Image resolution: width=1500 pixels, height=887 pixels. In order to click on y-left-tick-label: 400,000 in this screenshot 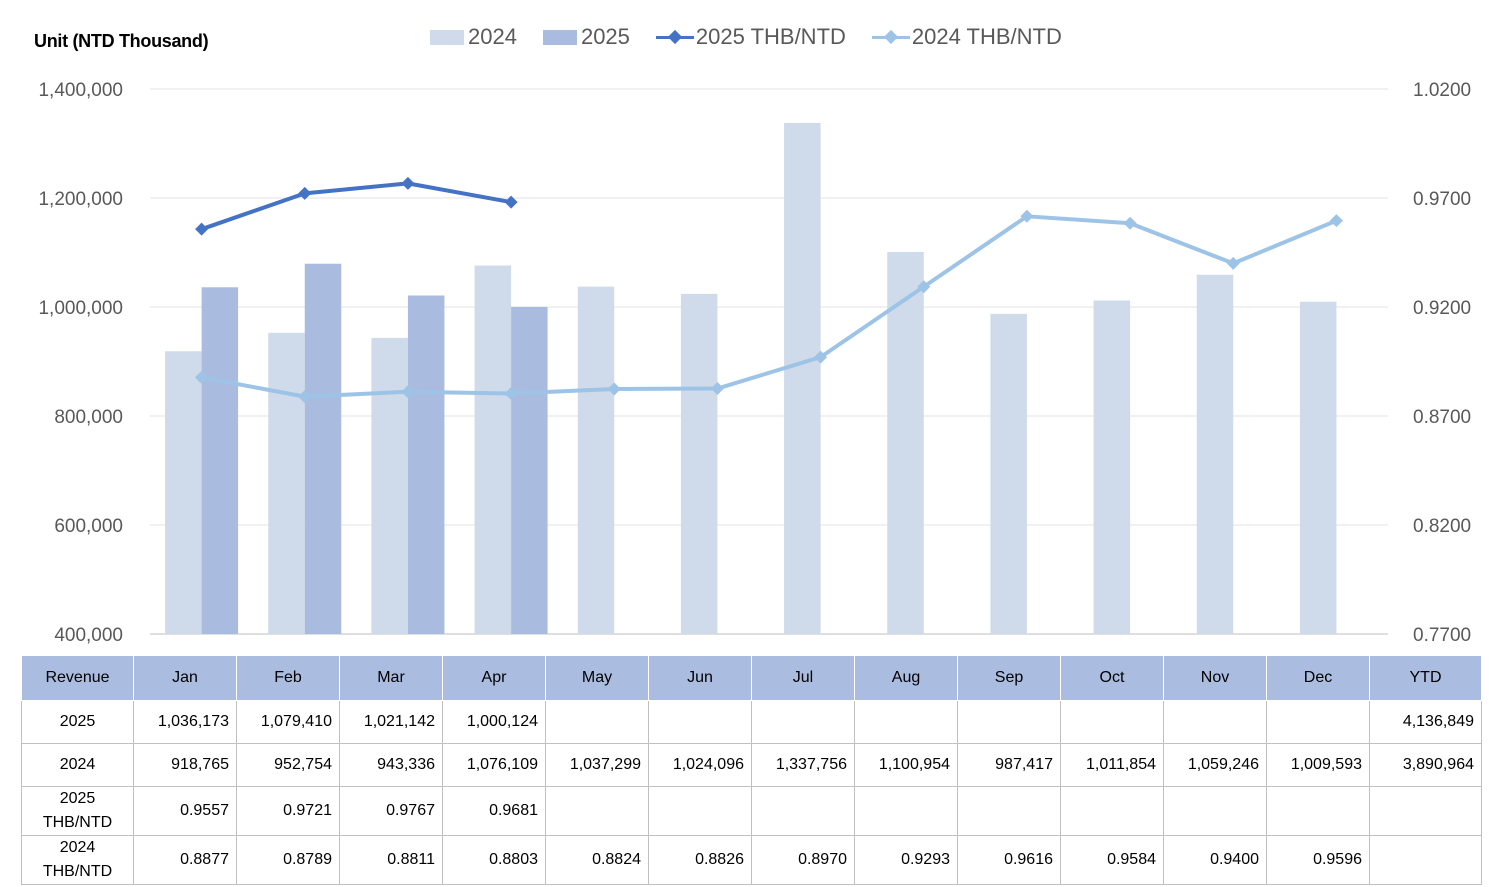, I will do `click(88, 635)`.